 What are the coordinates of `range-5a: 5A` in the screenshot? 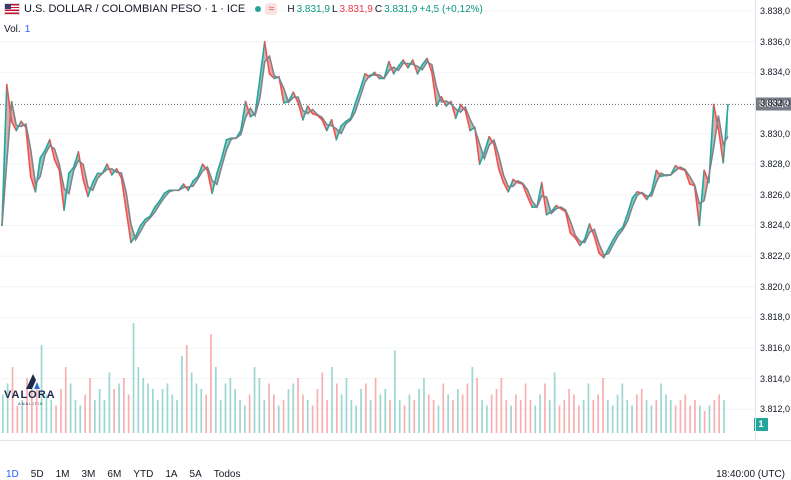 It's located at (195, 474).